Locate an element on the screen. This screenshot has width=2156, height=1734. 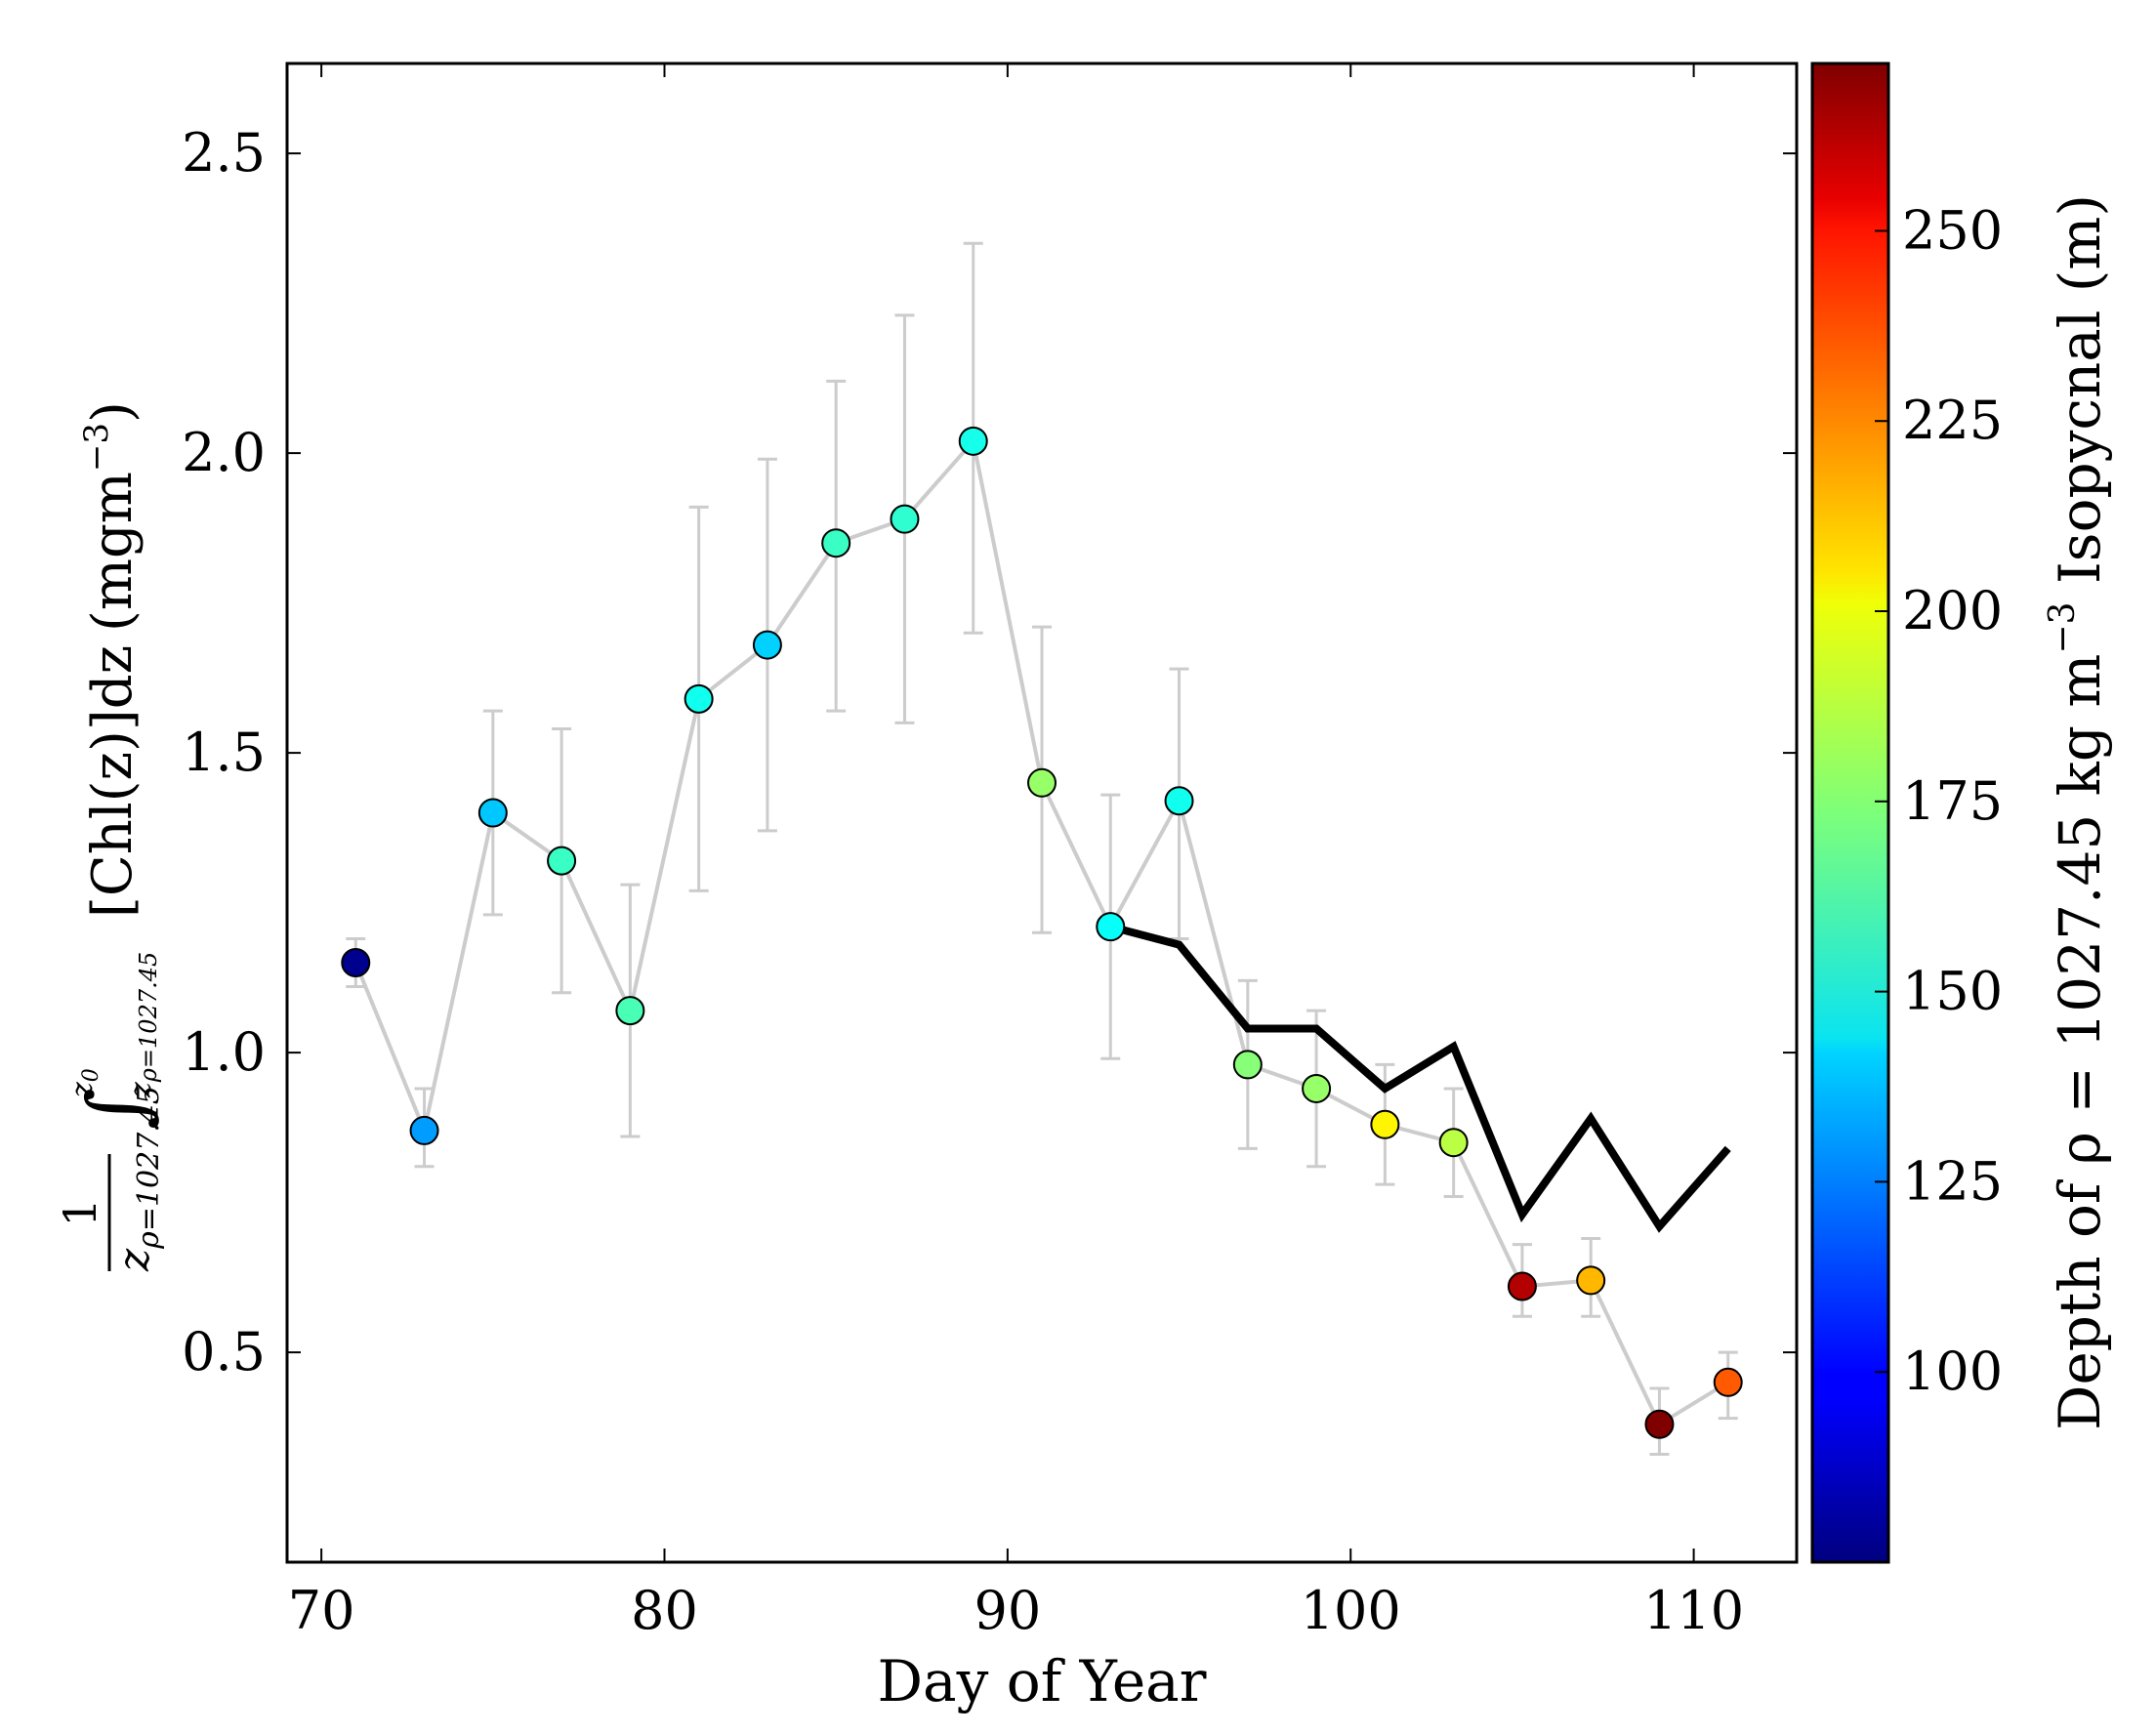
colorbar-tick-label: 175 is located at coordinates (1952, 801).